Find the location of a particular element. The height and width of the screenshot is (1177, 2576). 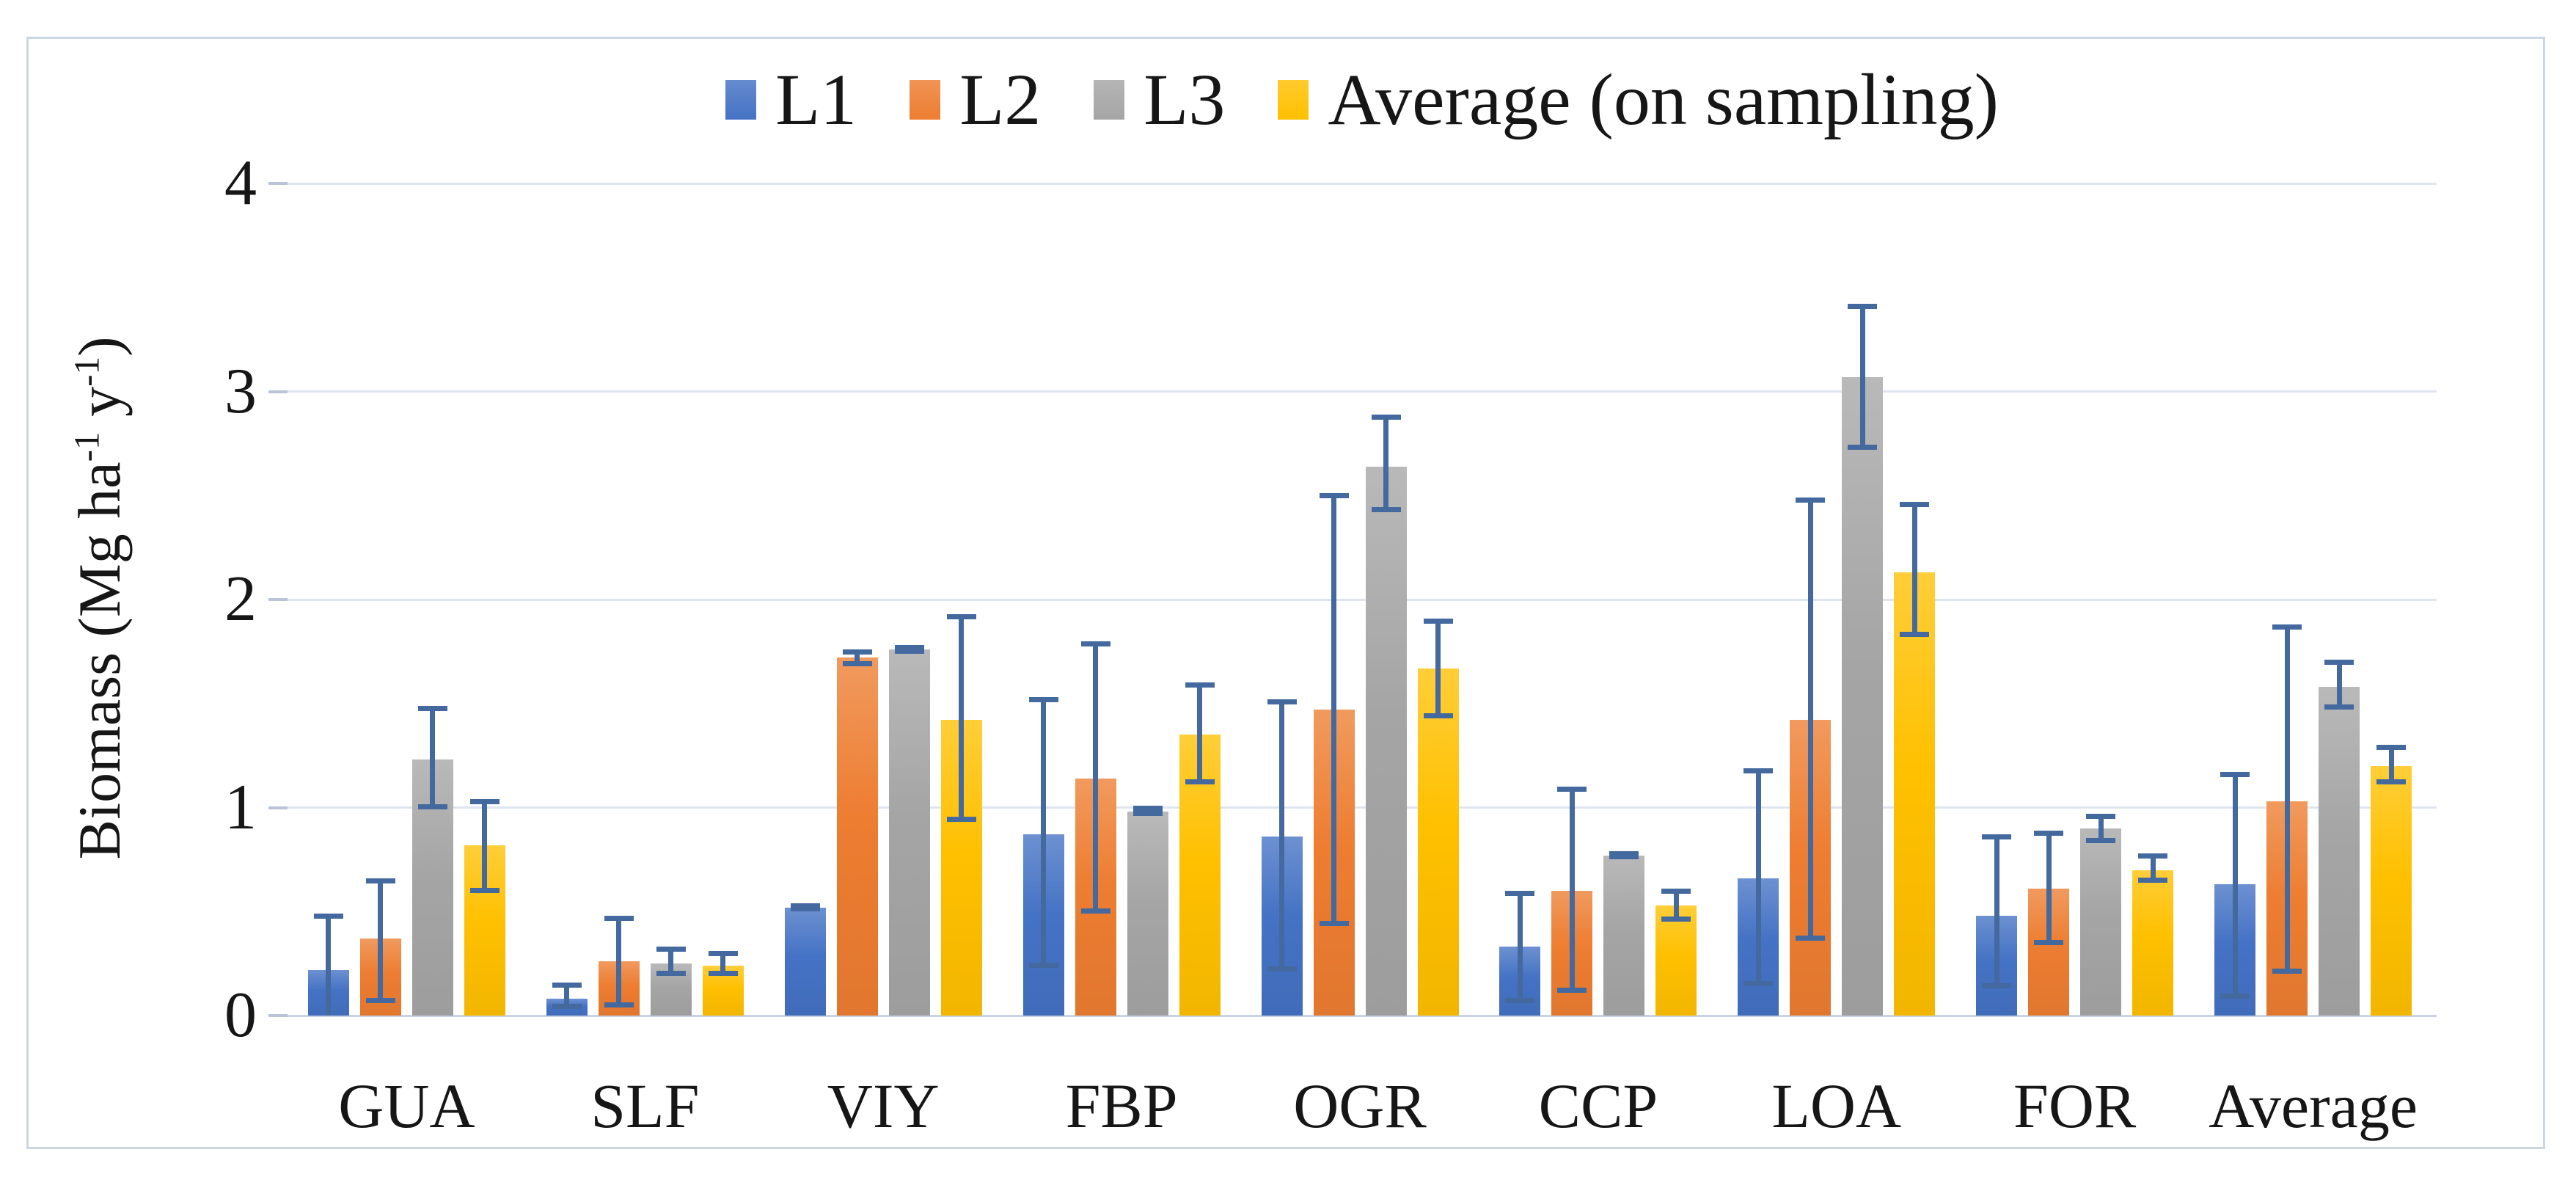

x-category-label-CCP: CCP is located at coordinates (1598, 1106).